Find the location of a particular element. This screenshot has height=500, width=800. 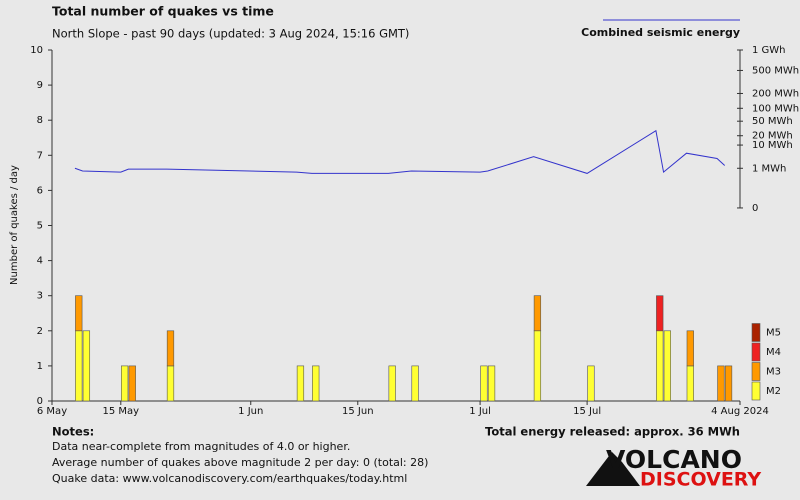

y-tick-label: 8 is located at coordinates (40, 120).